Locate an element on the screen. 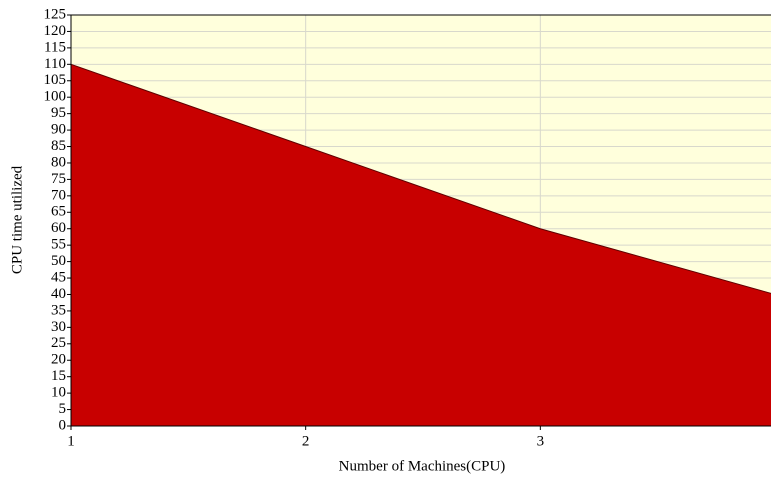  y-tick-label: 90 is located at coordinates (58, 130).